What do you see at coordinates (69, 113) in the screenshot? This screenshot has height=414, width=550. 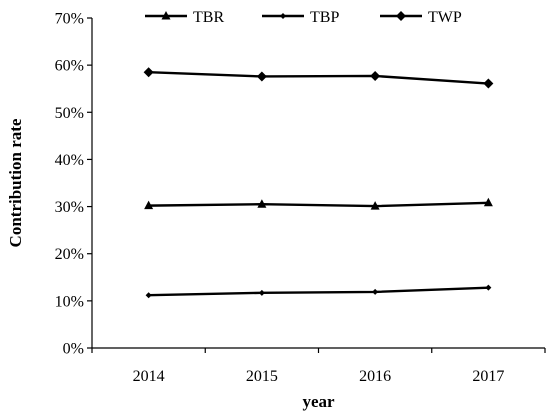 I see `y-tick-label: 50%` at bounding box center [69, 113].